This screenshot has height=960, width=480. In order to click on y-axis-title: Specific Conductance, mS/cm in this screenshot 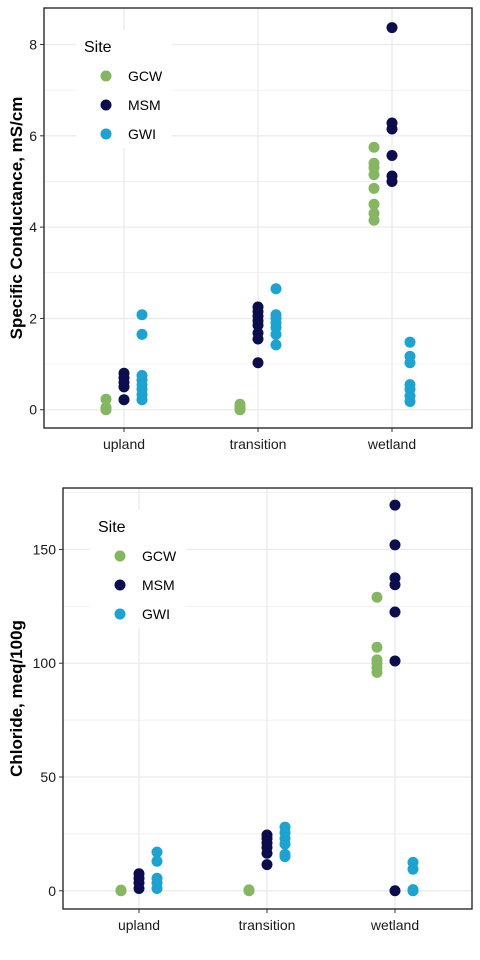, I will do `click(16, 218)`.